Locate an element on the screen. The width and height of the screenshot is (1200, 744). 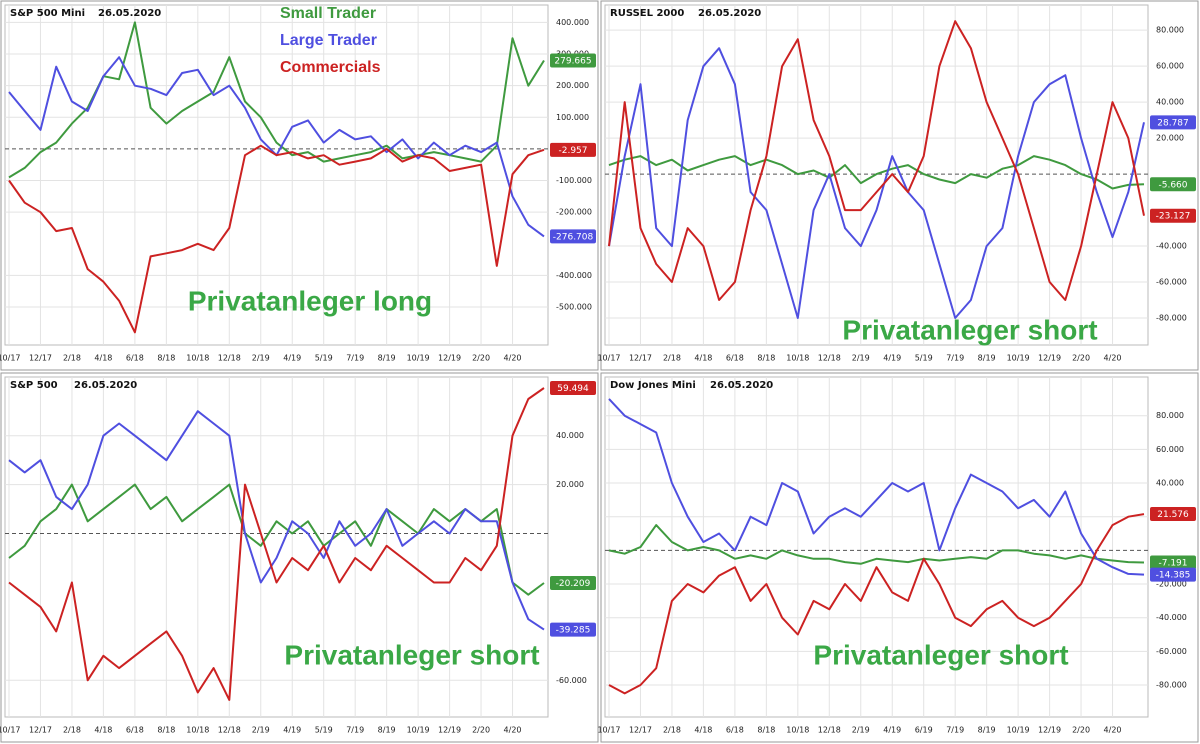
x-tick-label: 2/20 is located at coordinates (481, 358).